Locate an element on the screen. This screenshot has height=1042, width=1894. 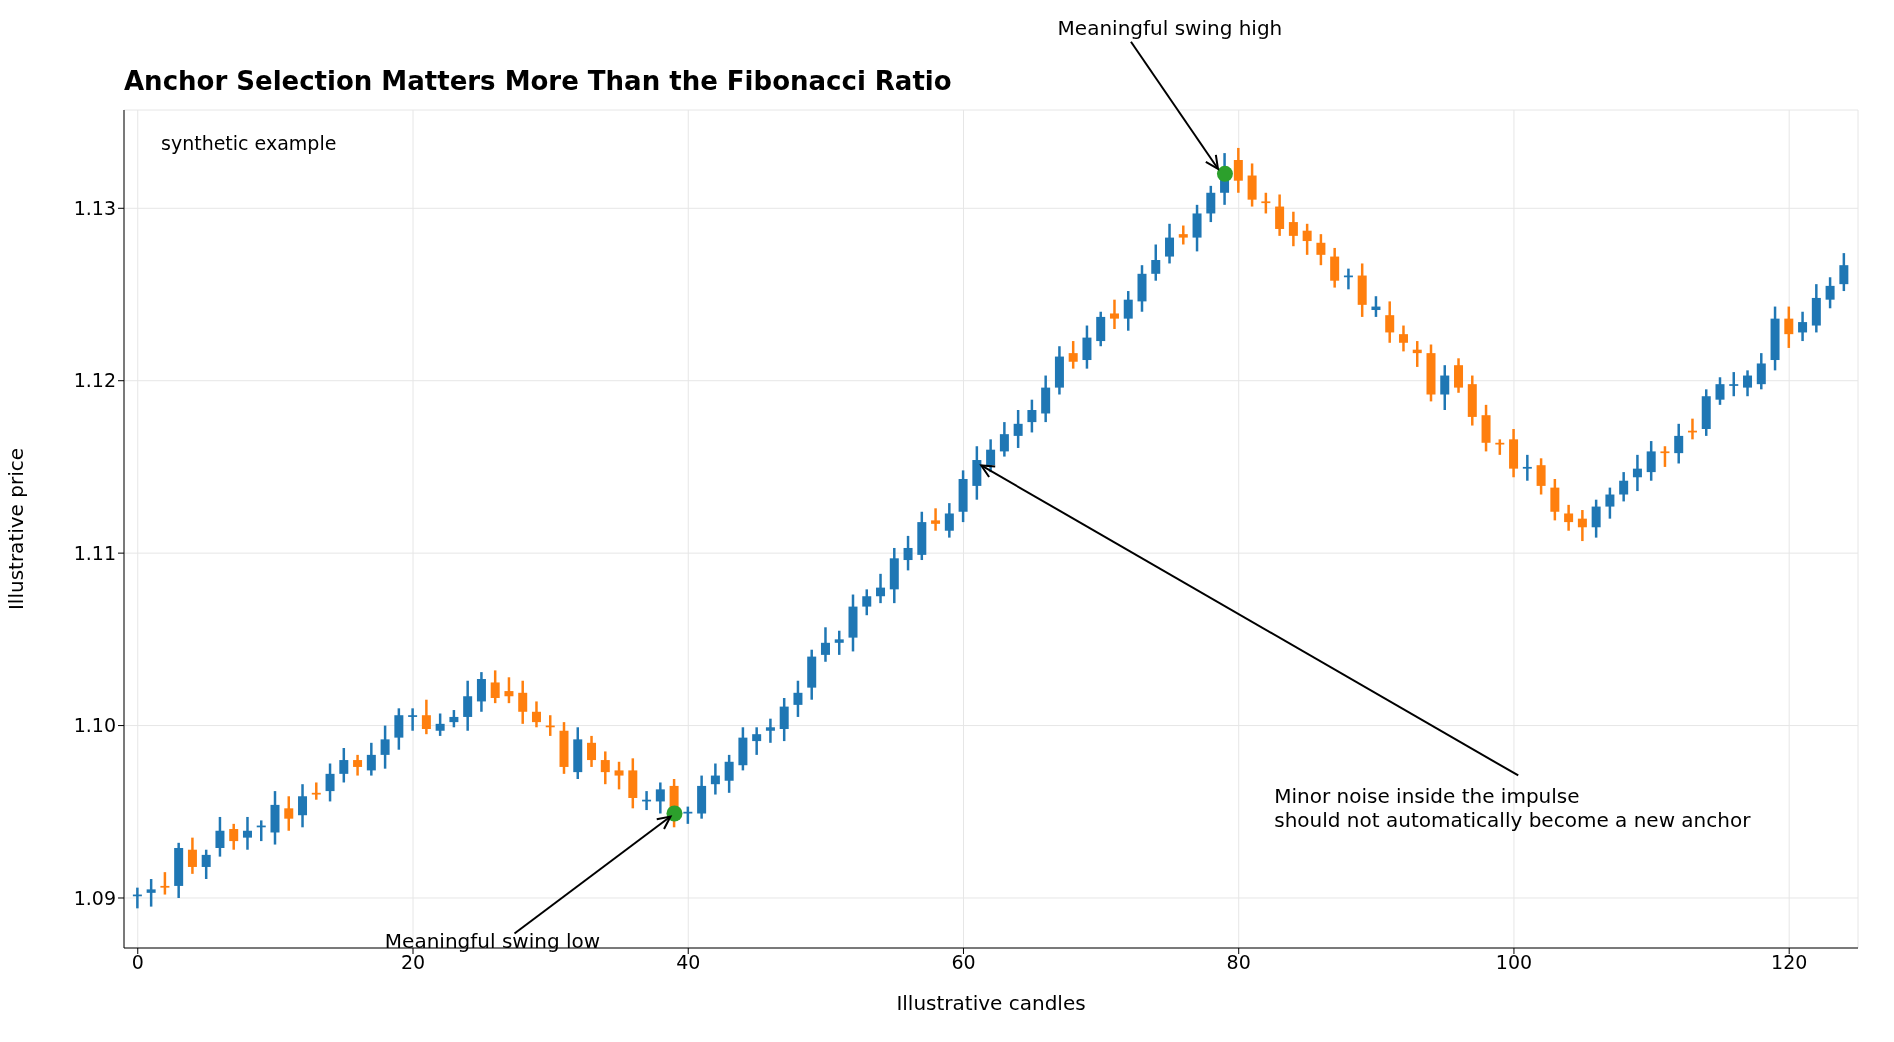
x-tick-label: 40 is located at coordinates (688, 962).